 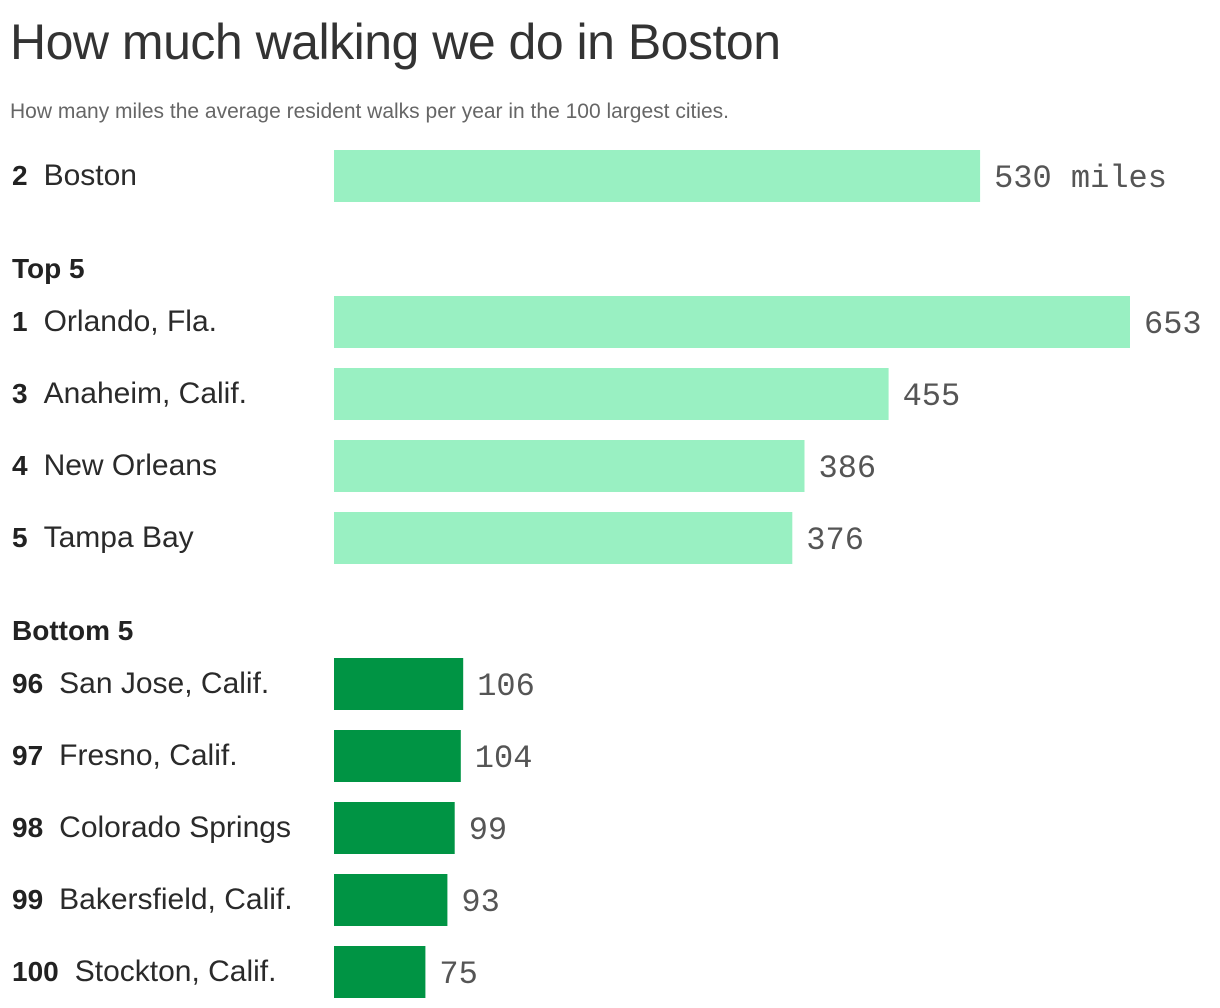 What do you see at coordinates (48, 268) in the screenshot?
I see `section-heading: Top 5` at bounding box center [48, 268].